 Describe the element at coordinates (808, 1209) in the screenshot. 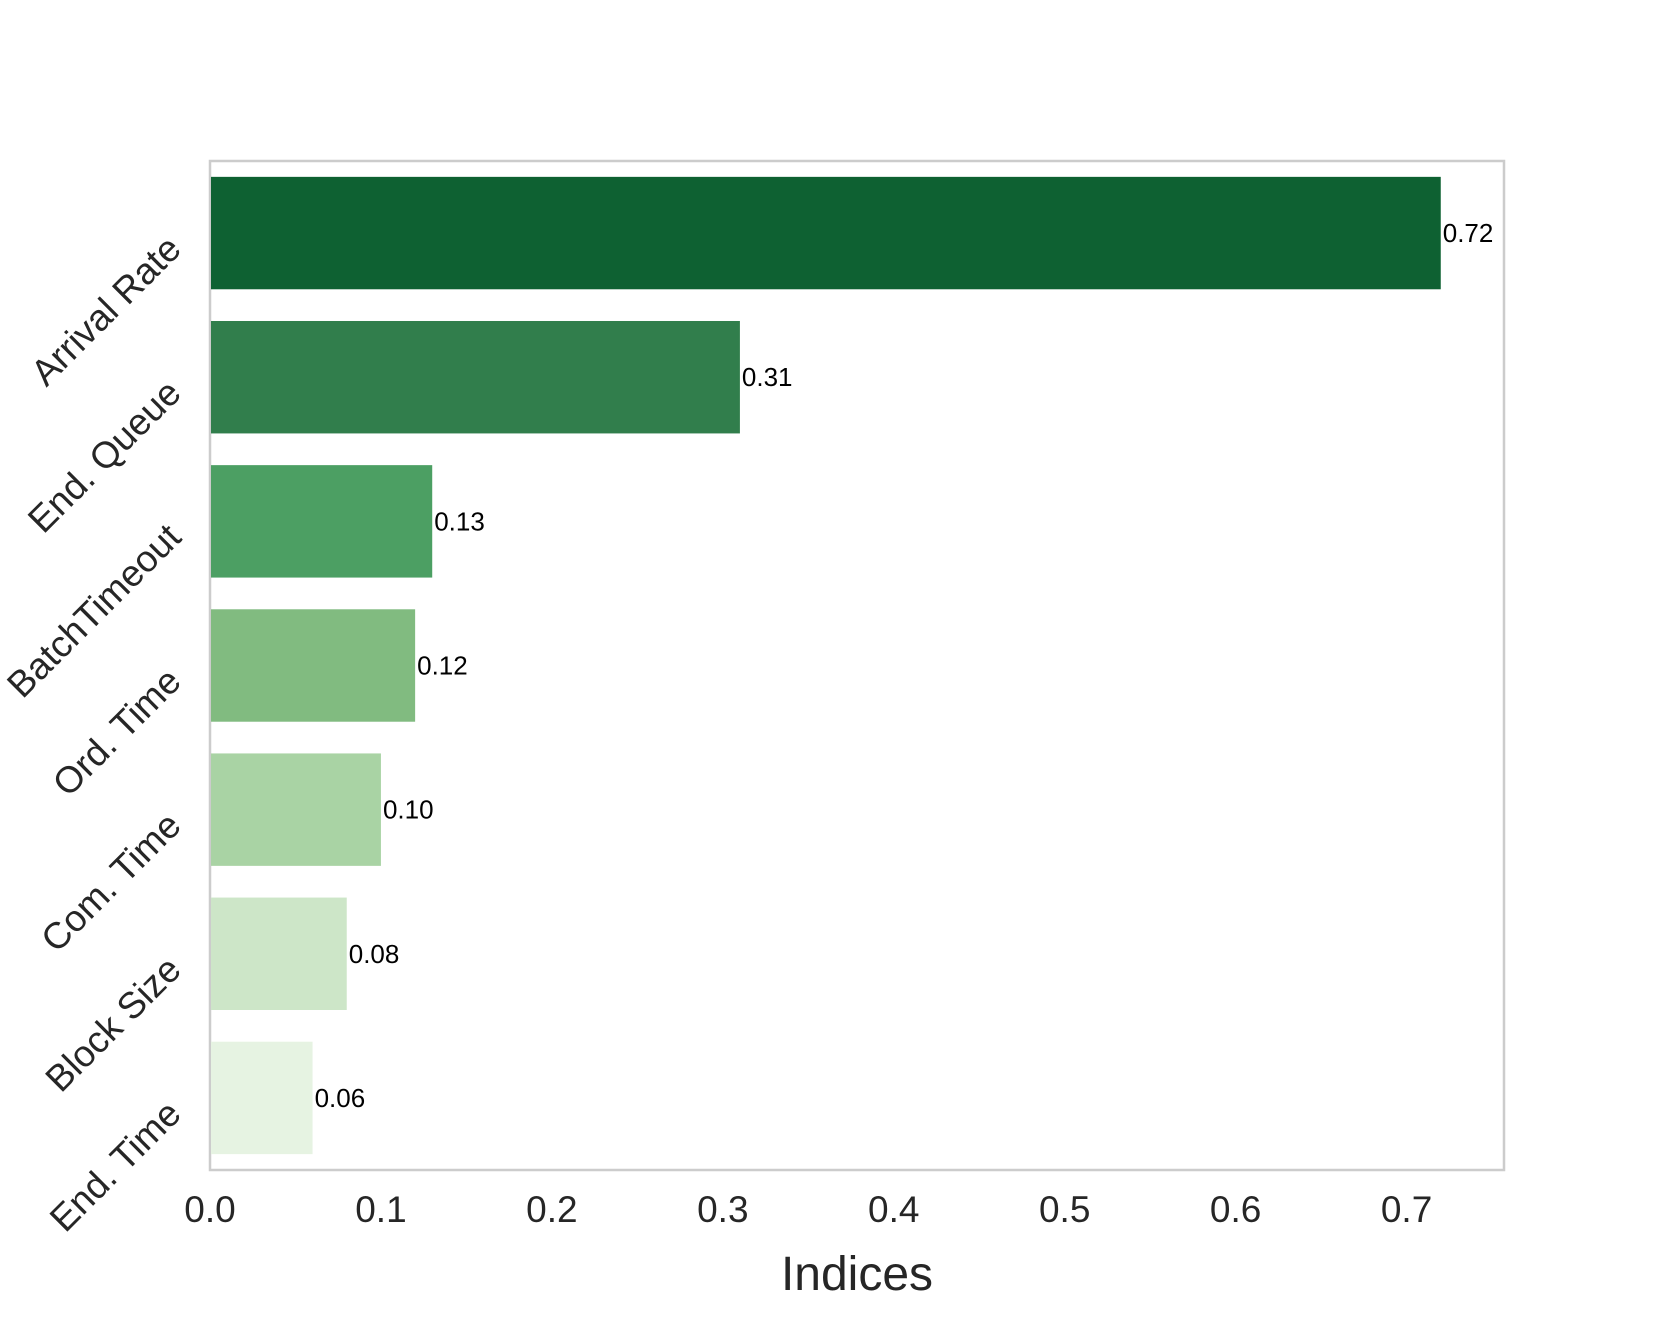

I see `x-axis-ticks: 0.0 0.1 0.2 0.3 0.4 0.5 0.6 0.7` at that location.